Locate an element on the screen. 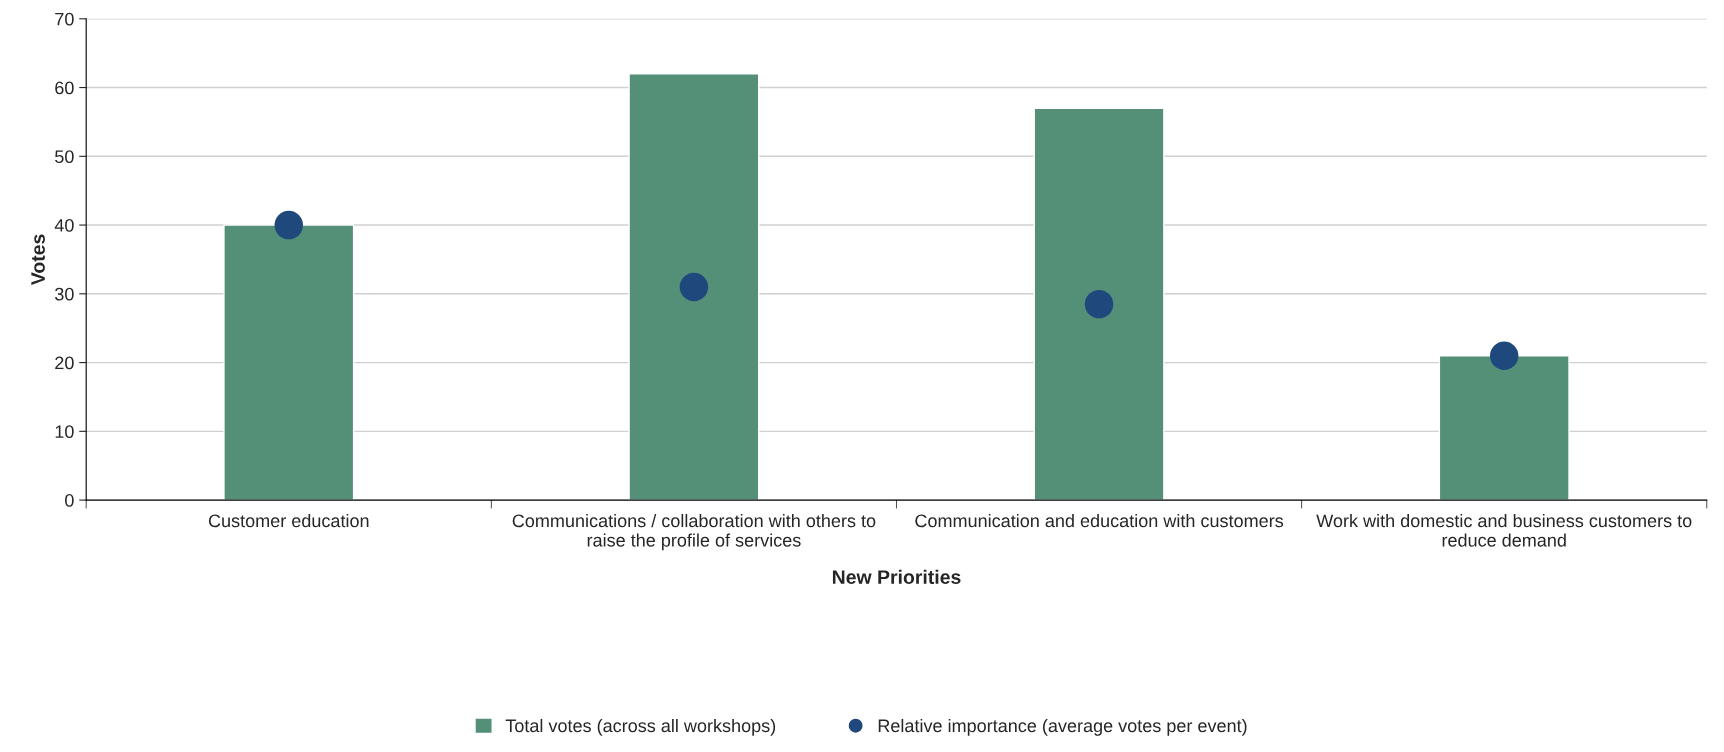  x-tick-label: Communications / collaboration with others to raise the profile of services is located at coordinates (694, 532).